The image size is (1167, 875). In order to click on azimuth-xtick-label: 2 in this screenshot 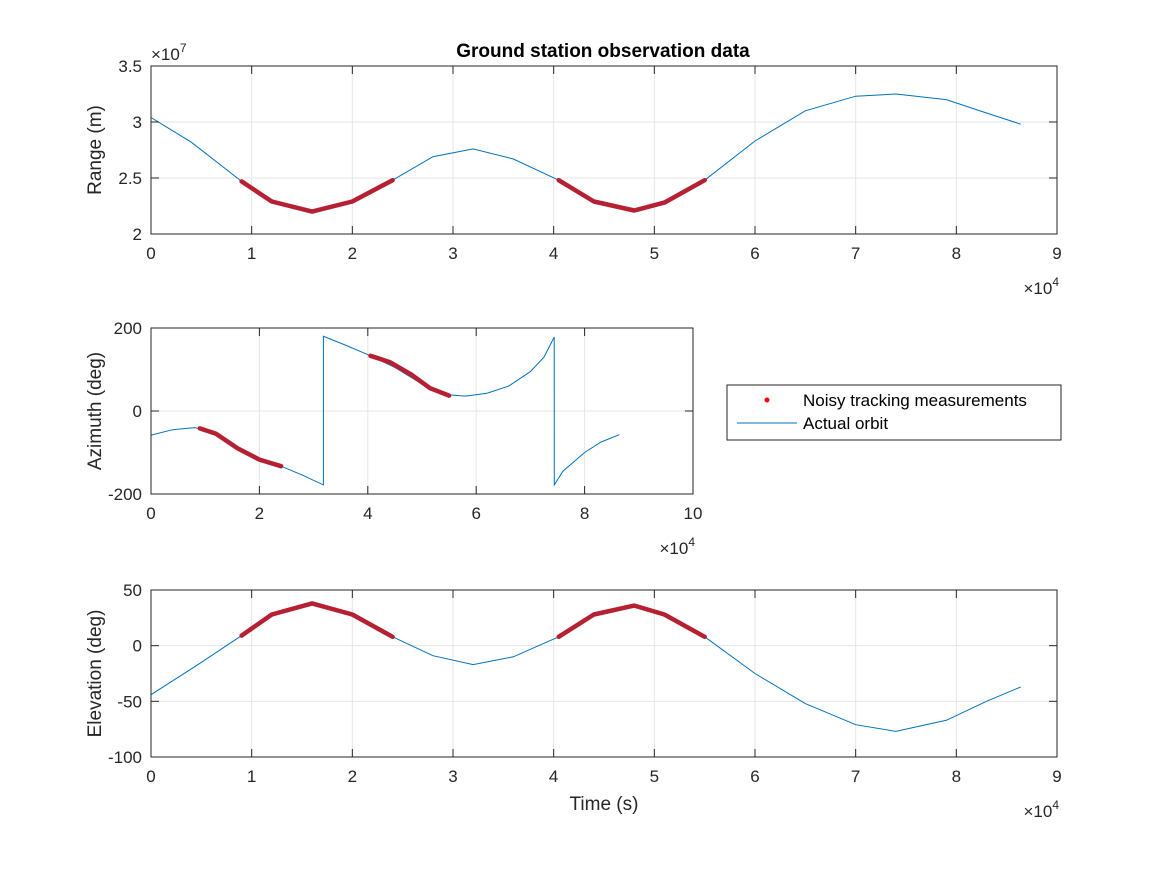, I will do `click(259, 513)`.